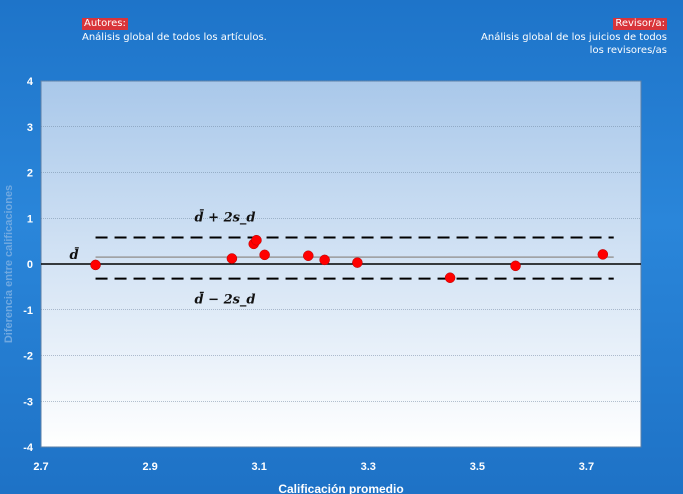 Image resolution: width=683 pixels, height=494 pixels. I want to click on reviewer-text-line2: los revisores/as, so click(628, 50).